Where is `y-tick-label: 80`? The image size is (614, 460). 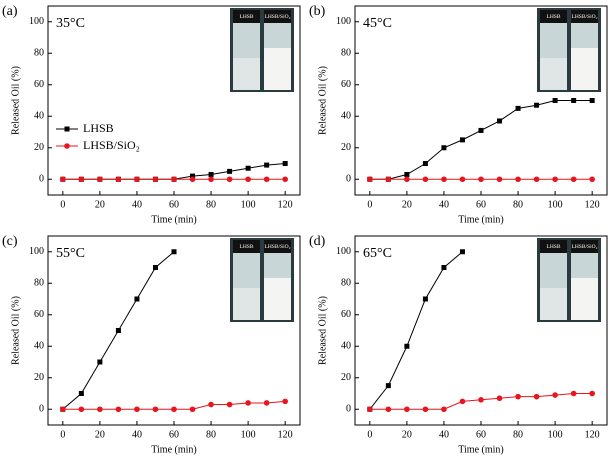
y-tick-label: 80 is located at coordinates (346, 53).